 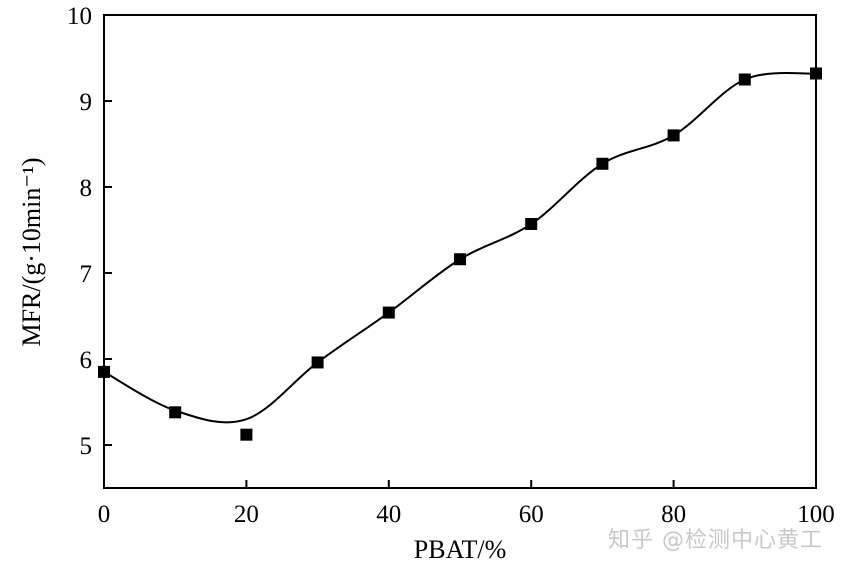 What do you see at coordinates (86, 274) in the screenshot?
I see `y-tick-label: 7` at bounding box center [86, 274].